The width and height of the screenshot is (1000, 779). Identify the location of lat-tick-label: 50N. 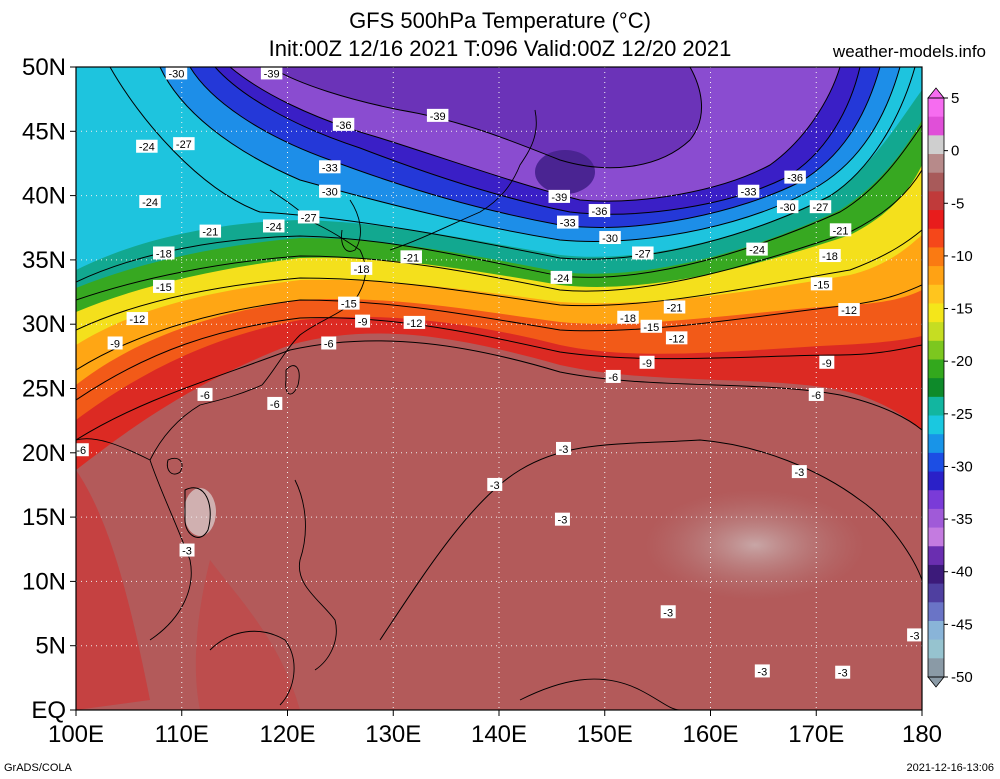
(44, 67).